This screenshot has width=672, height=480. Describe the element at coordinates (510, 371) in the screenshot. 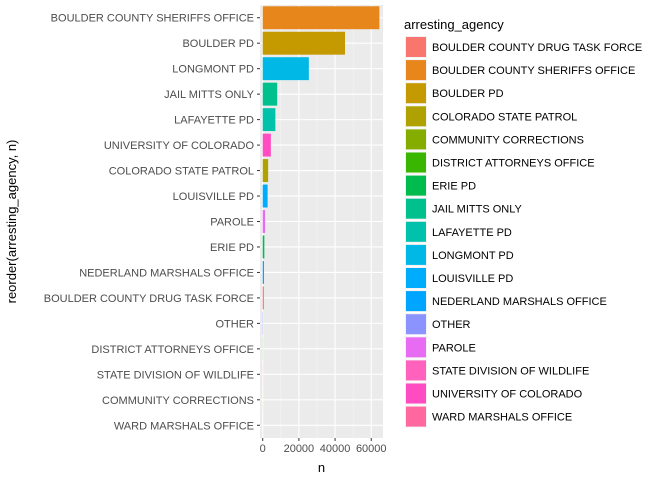

I see `legend-label: STATE DIVISION OF WILDLIFE` at that location.